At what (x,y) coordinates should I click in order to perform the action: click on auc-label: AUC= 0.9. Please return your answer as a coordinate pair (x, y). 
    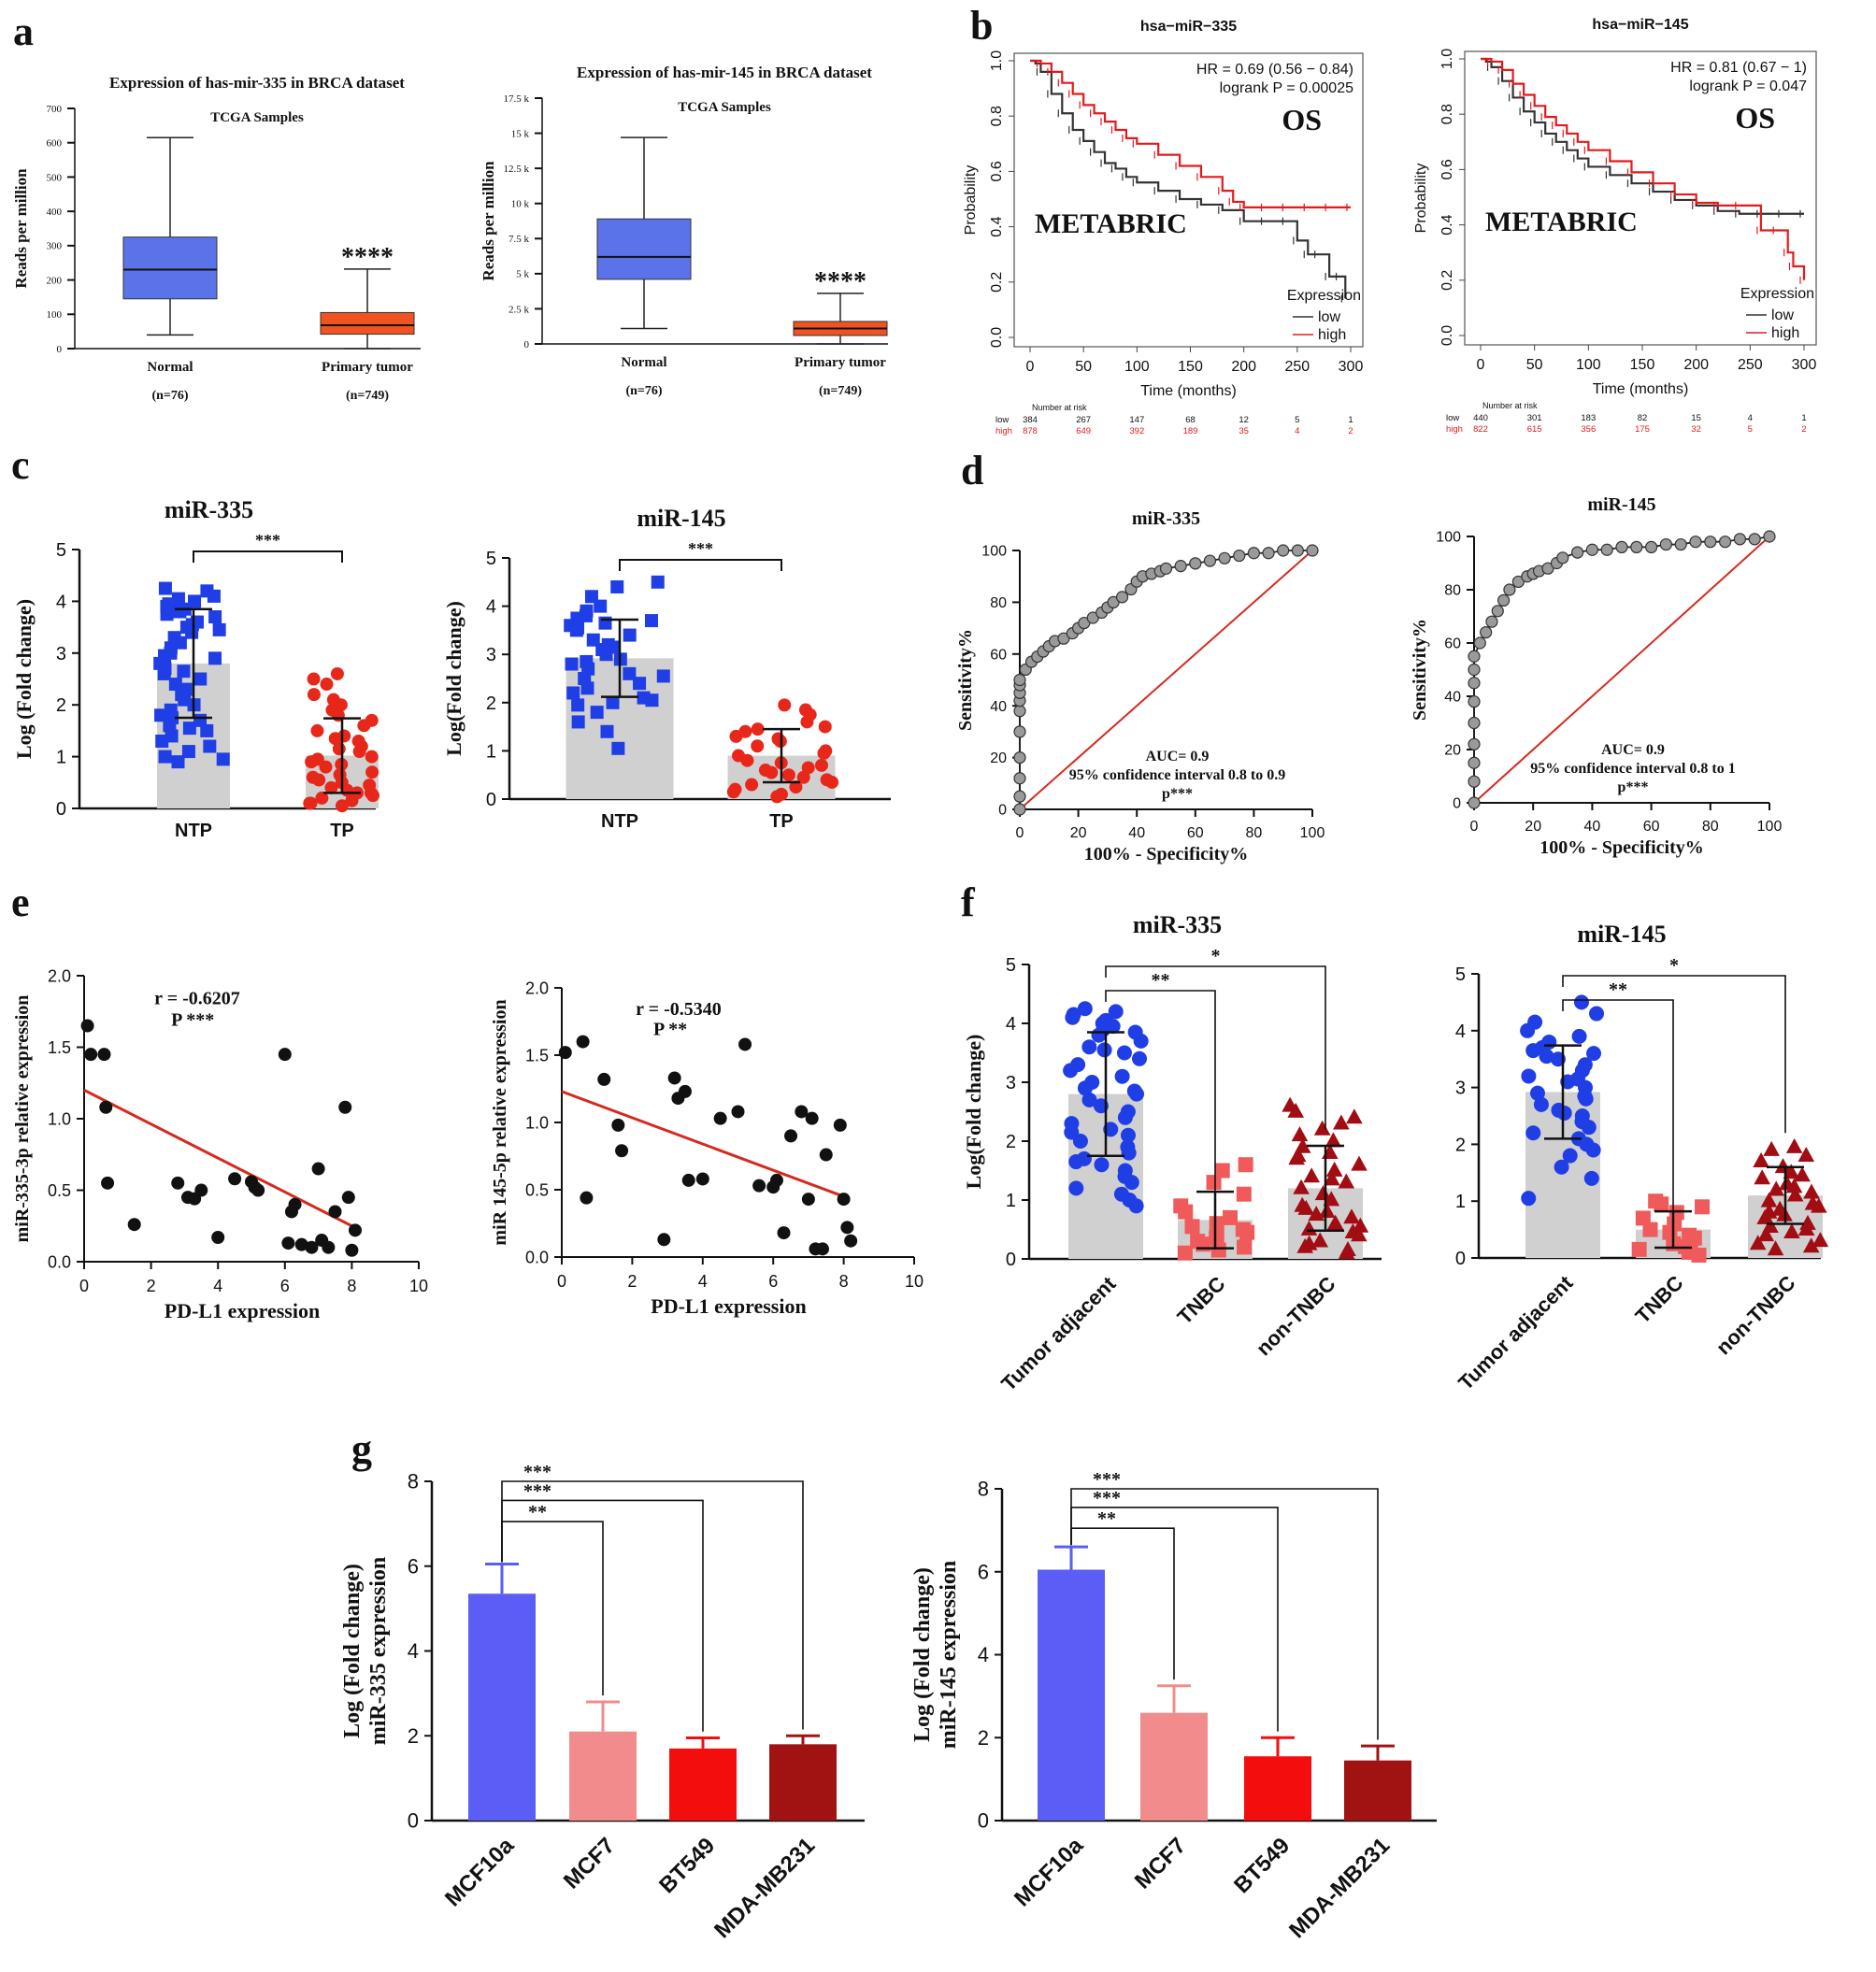
    Looking at the image, I should click on (1633, 750).